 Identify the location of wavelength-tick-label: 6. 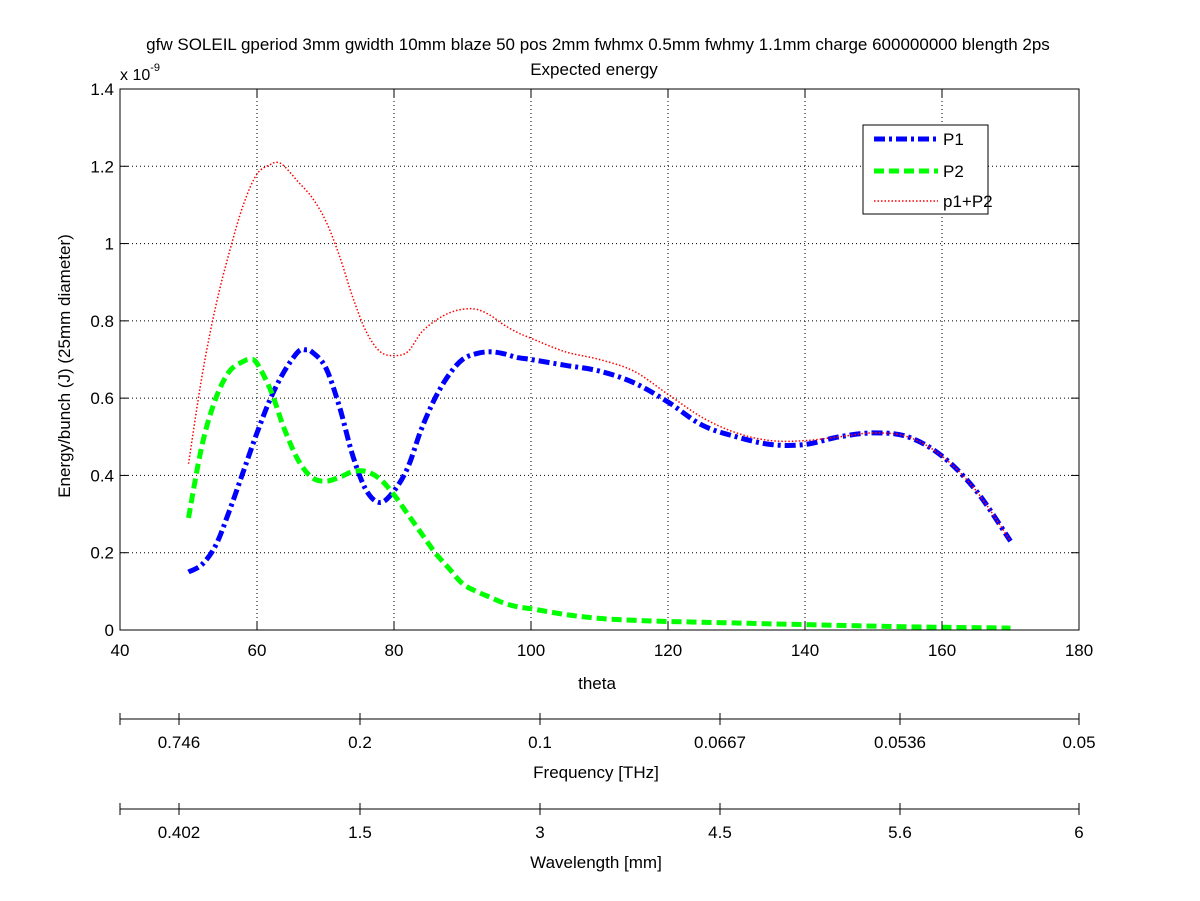
(1078, 832).